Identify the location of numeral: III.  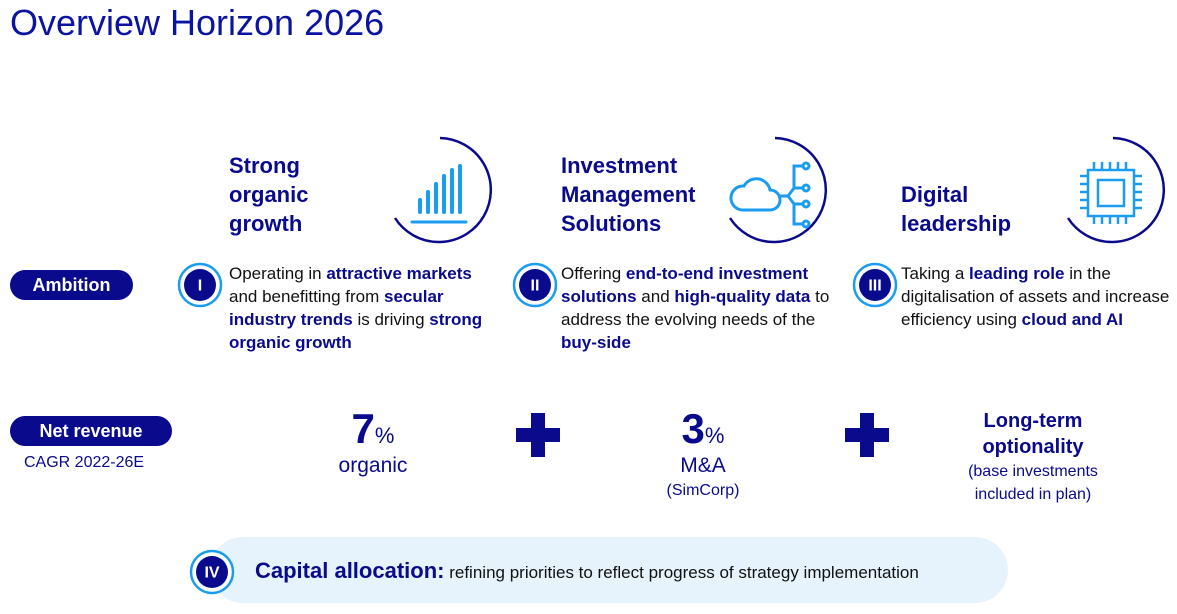
(874, 286).